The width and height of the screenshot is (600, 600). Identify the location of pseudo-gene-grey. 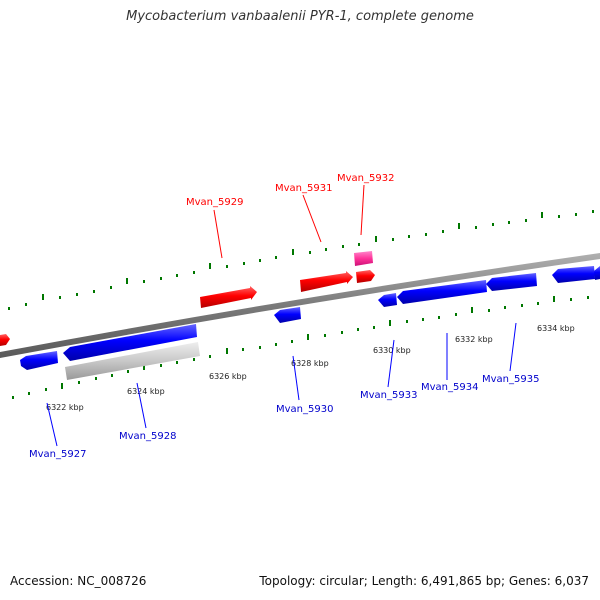
(132, 361).